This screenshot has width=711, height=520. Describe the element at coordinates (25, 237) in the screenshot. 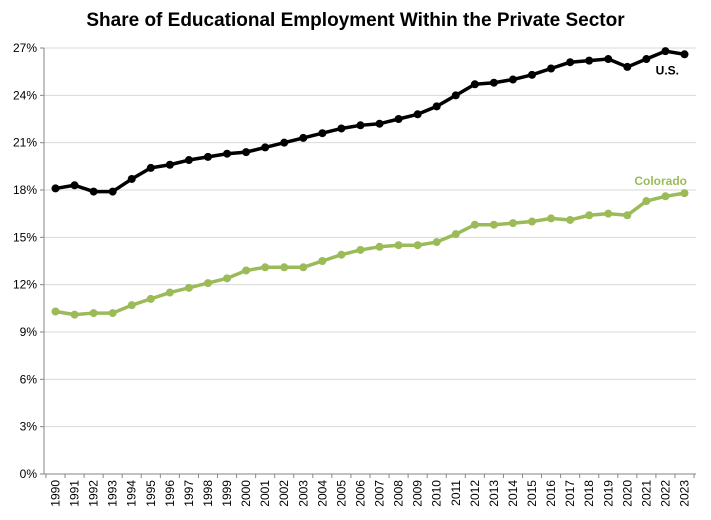

I see `y-tick-label: 15%` at that location.